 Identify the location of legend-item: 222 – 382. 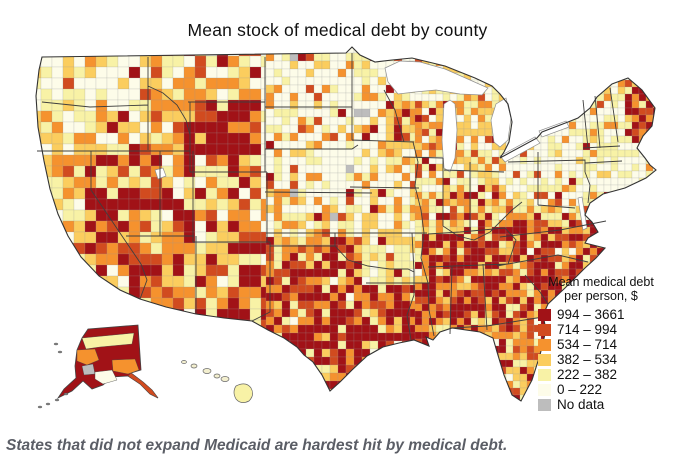
(601, 374).